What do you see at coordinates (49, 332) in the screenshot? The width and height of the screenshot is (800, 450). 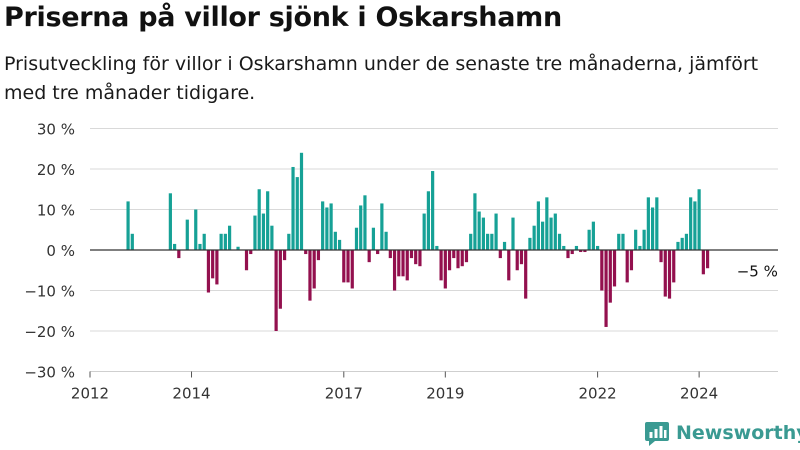 I see `y-tick-label: −20 %` at bounding box center [49, 332].